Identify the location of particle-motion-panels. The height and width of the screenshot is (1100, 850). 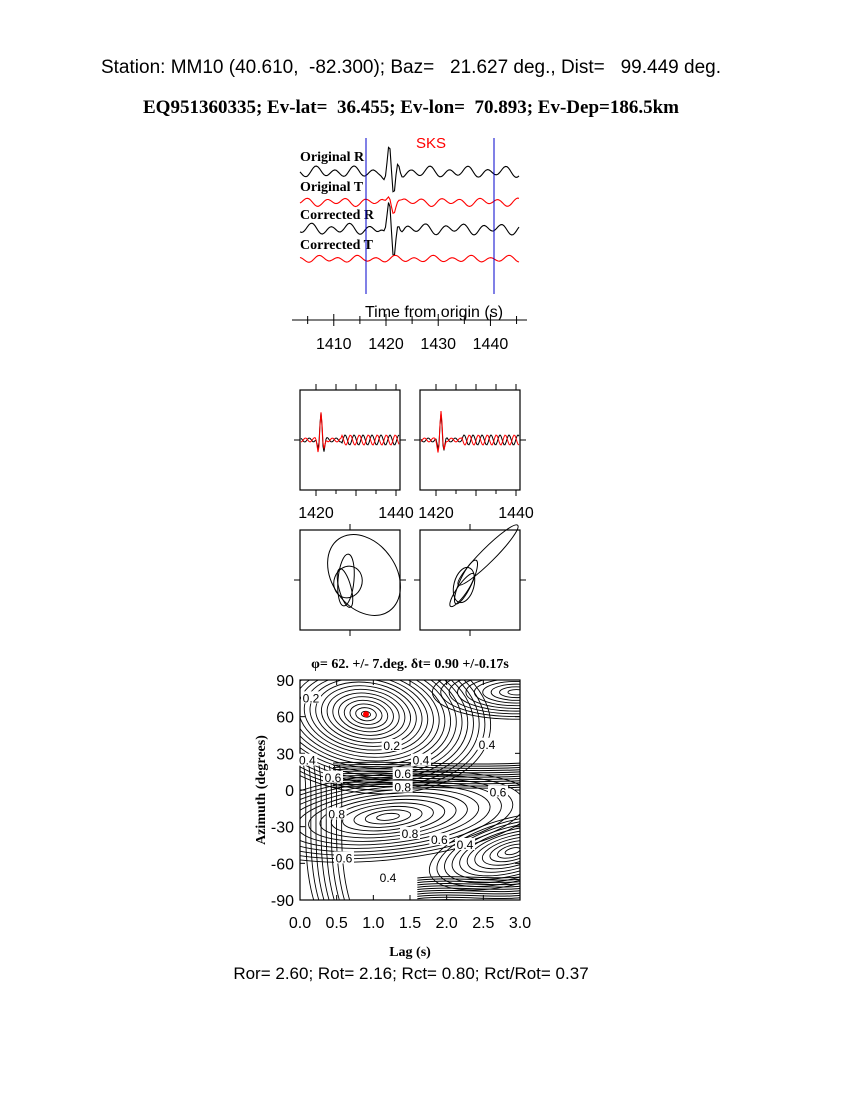
(410, 580).